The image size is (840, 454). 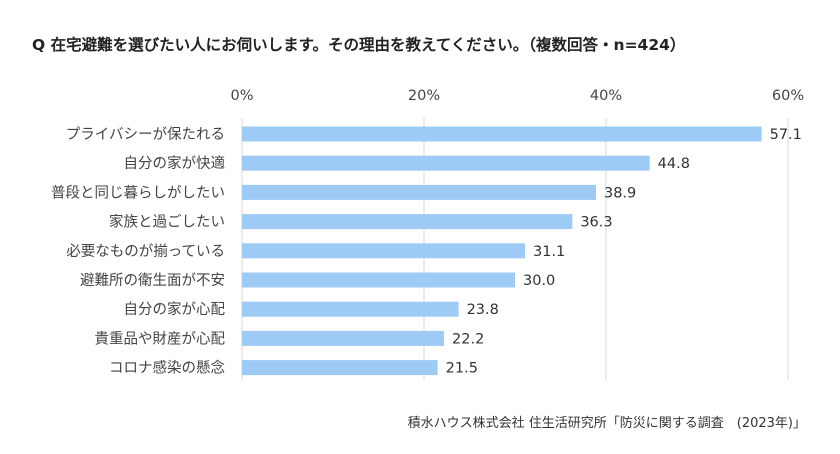 I want to click on x-tick-label: 60%, so click(x=788, y=96).